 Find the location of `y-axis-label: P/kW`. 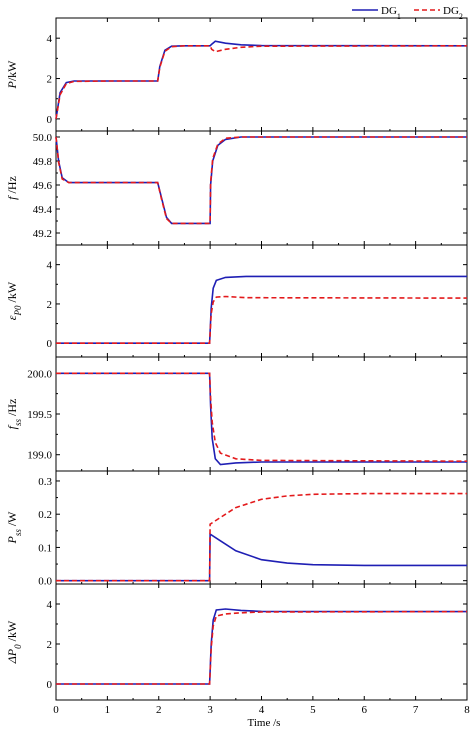

y-axis-label: P/kW is located at coordinates (12, 75).